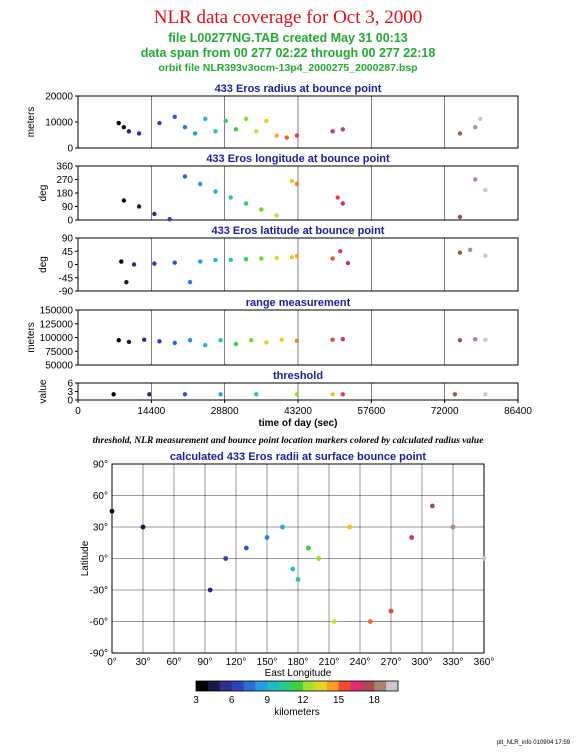 Image resolution: width=576 pixels, height=756 pixels. What do you see at coordinates (518, 411) in the screenshot?
I see `x-tick-label: 86400` at bounding box center [518, 411].